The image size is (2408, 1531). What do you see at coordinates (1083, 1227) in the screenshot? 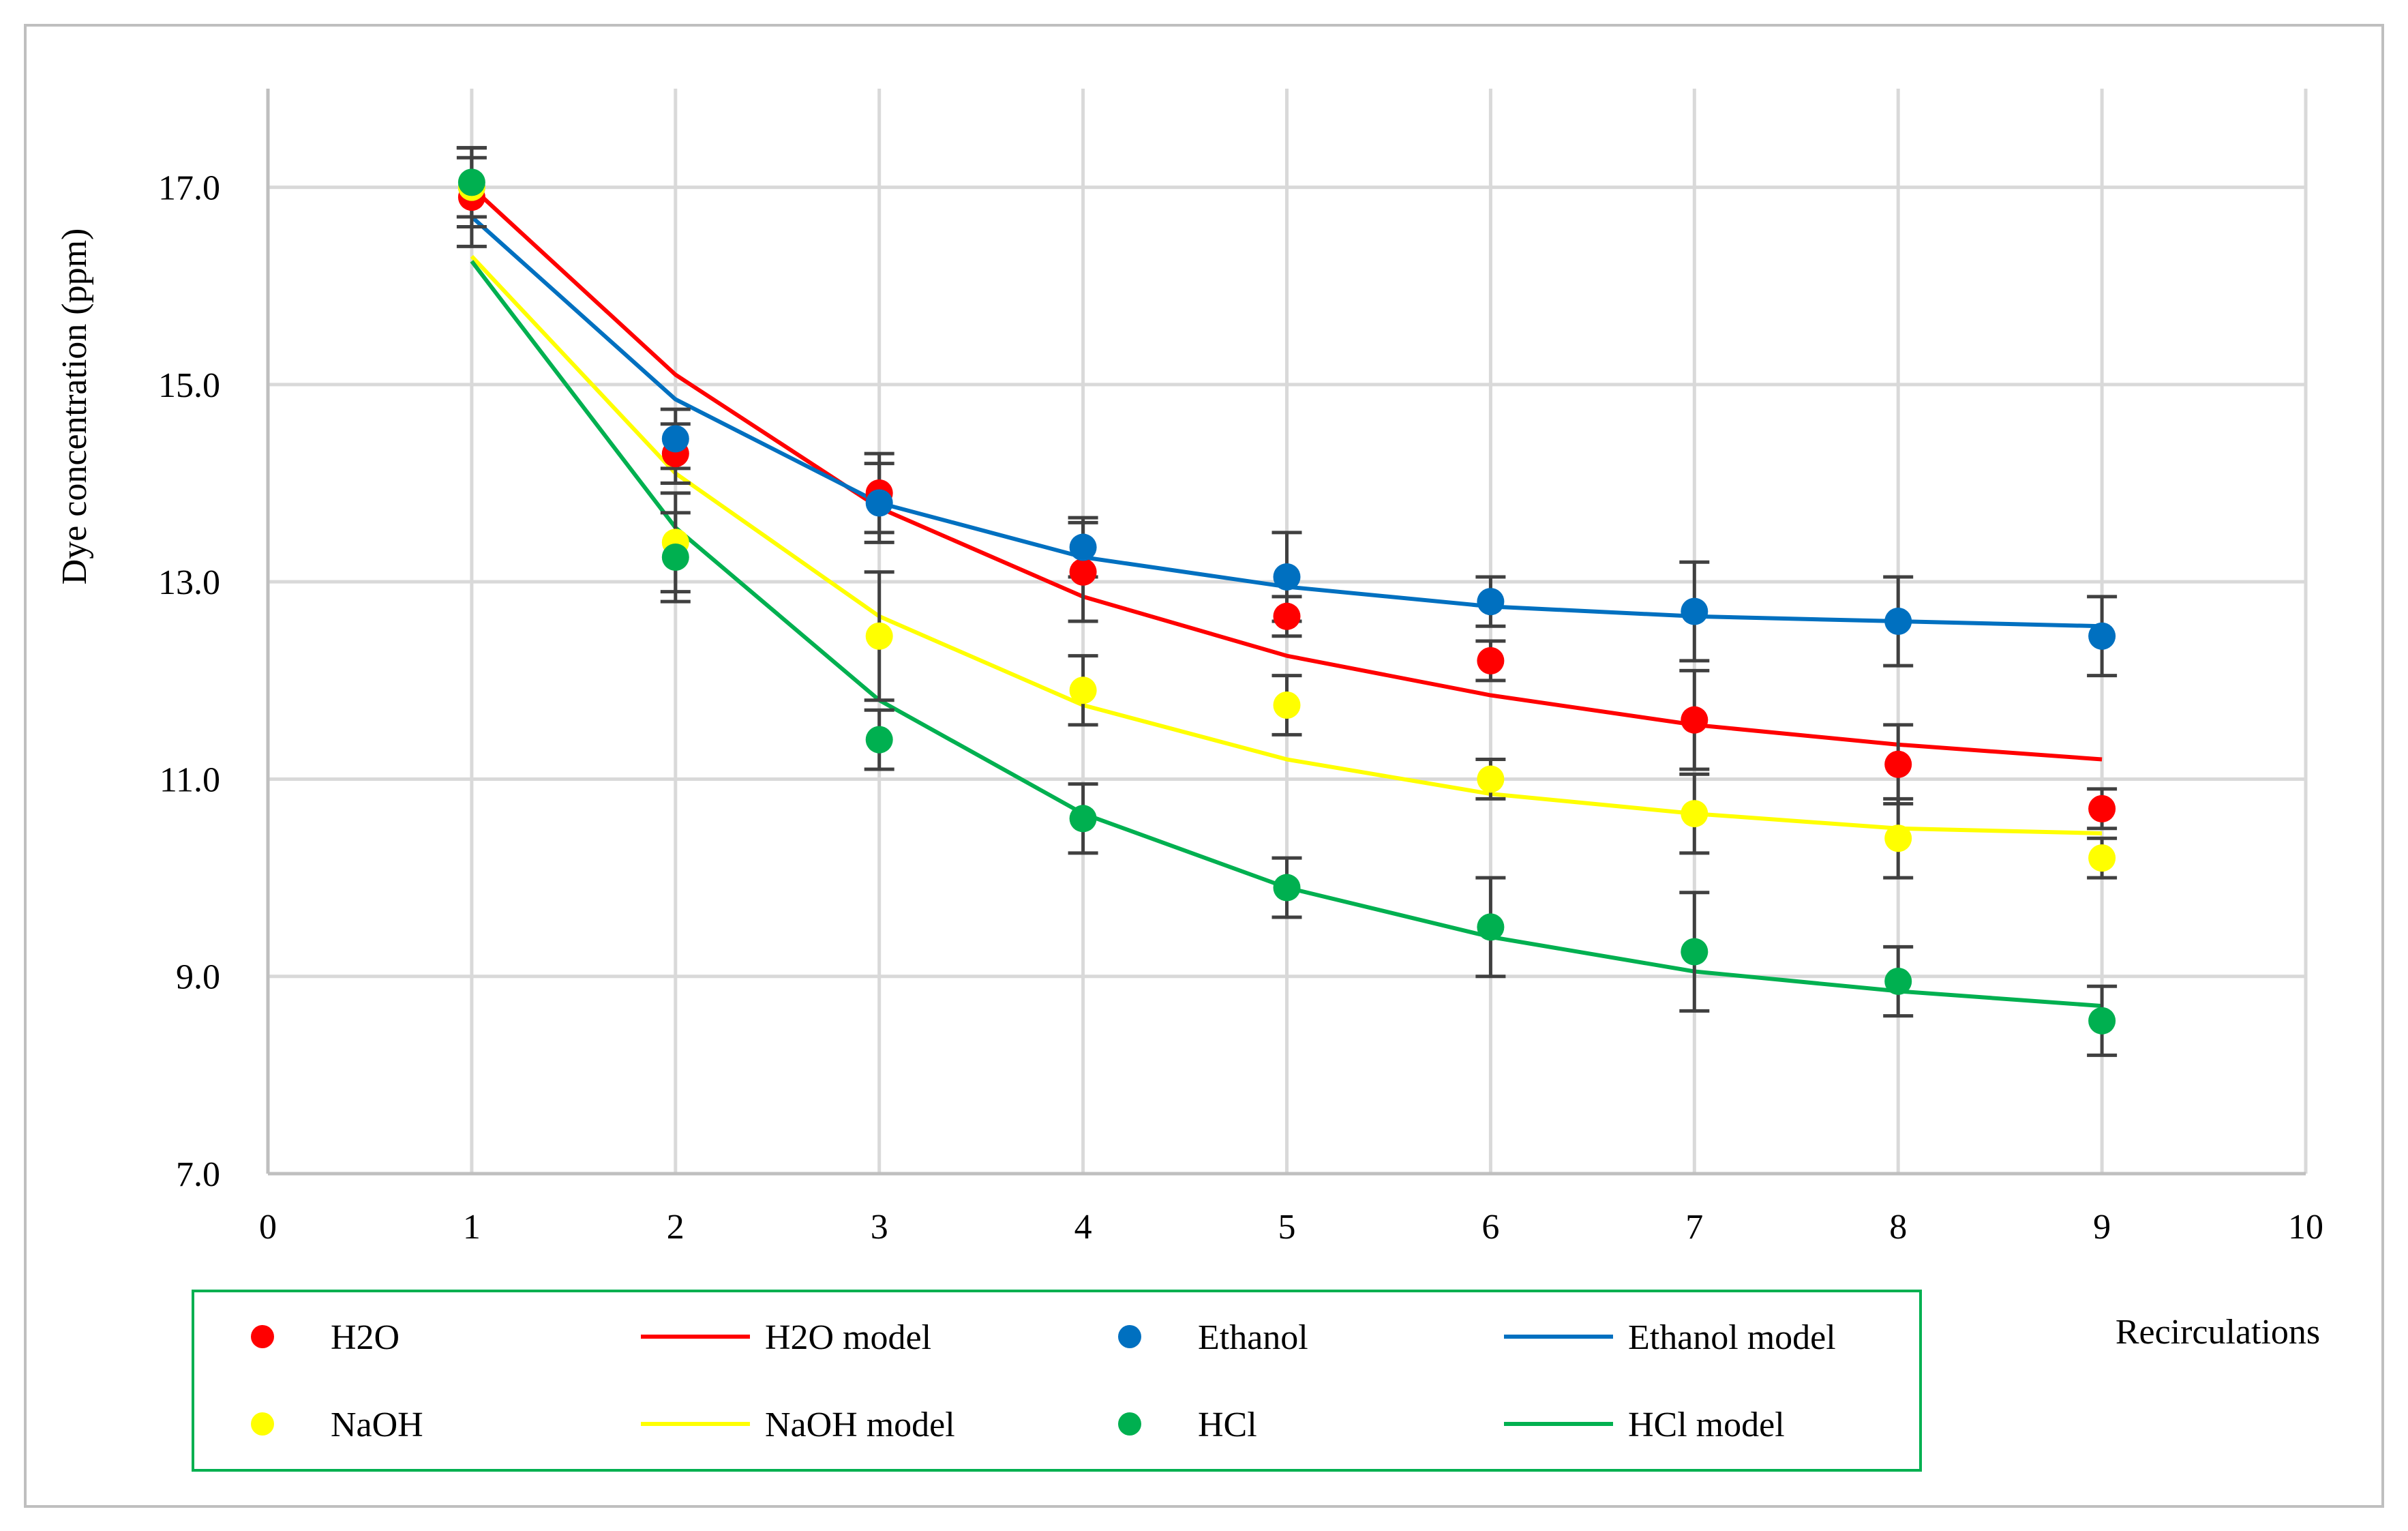
I see `x-tick-label: 4` at bounding box center [1083, 1227].